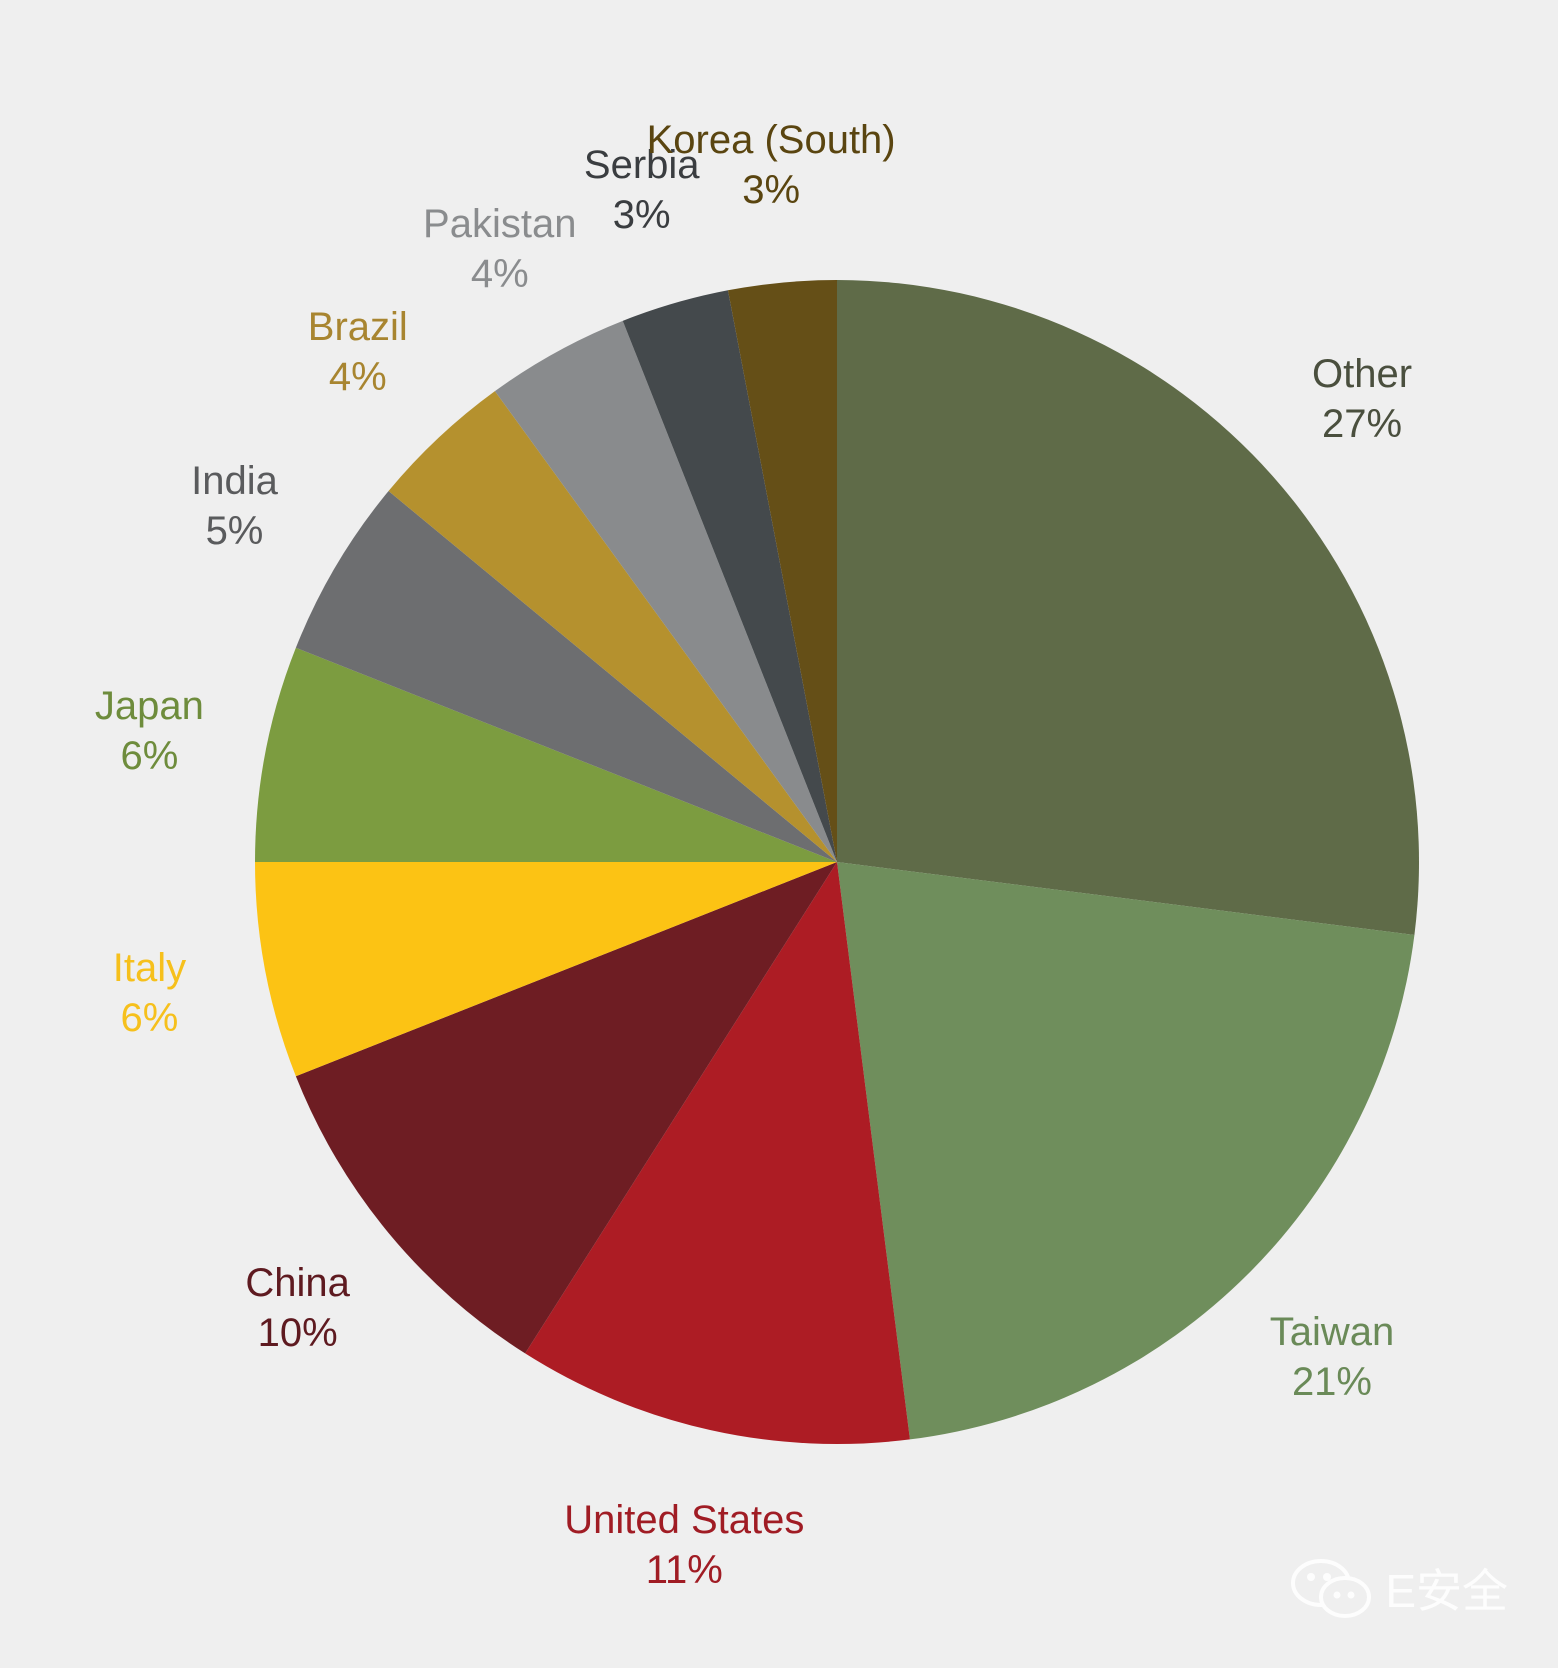  I want to click on watermark: E安全, so click(1397, 1588).